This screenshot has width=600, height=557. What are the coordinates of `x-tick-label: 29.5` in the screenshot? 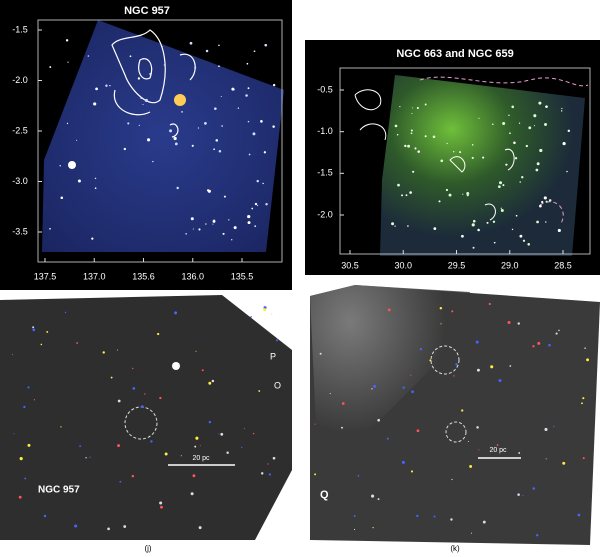 It's located at (457, 265).